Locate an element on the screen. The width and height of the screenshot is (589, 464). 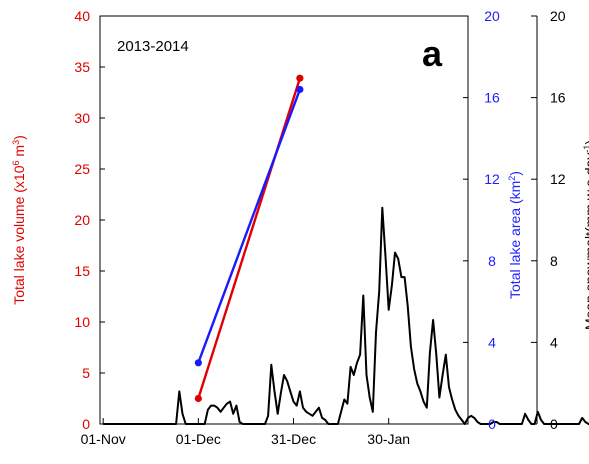
inner-right-tick-label: 16 is located at coordinates (492, 98).